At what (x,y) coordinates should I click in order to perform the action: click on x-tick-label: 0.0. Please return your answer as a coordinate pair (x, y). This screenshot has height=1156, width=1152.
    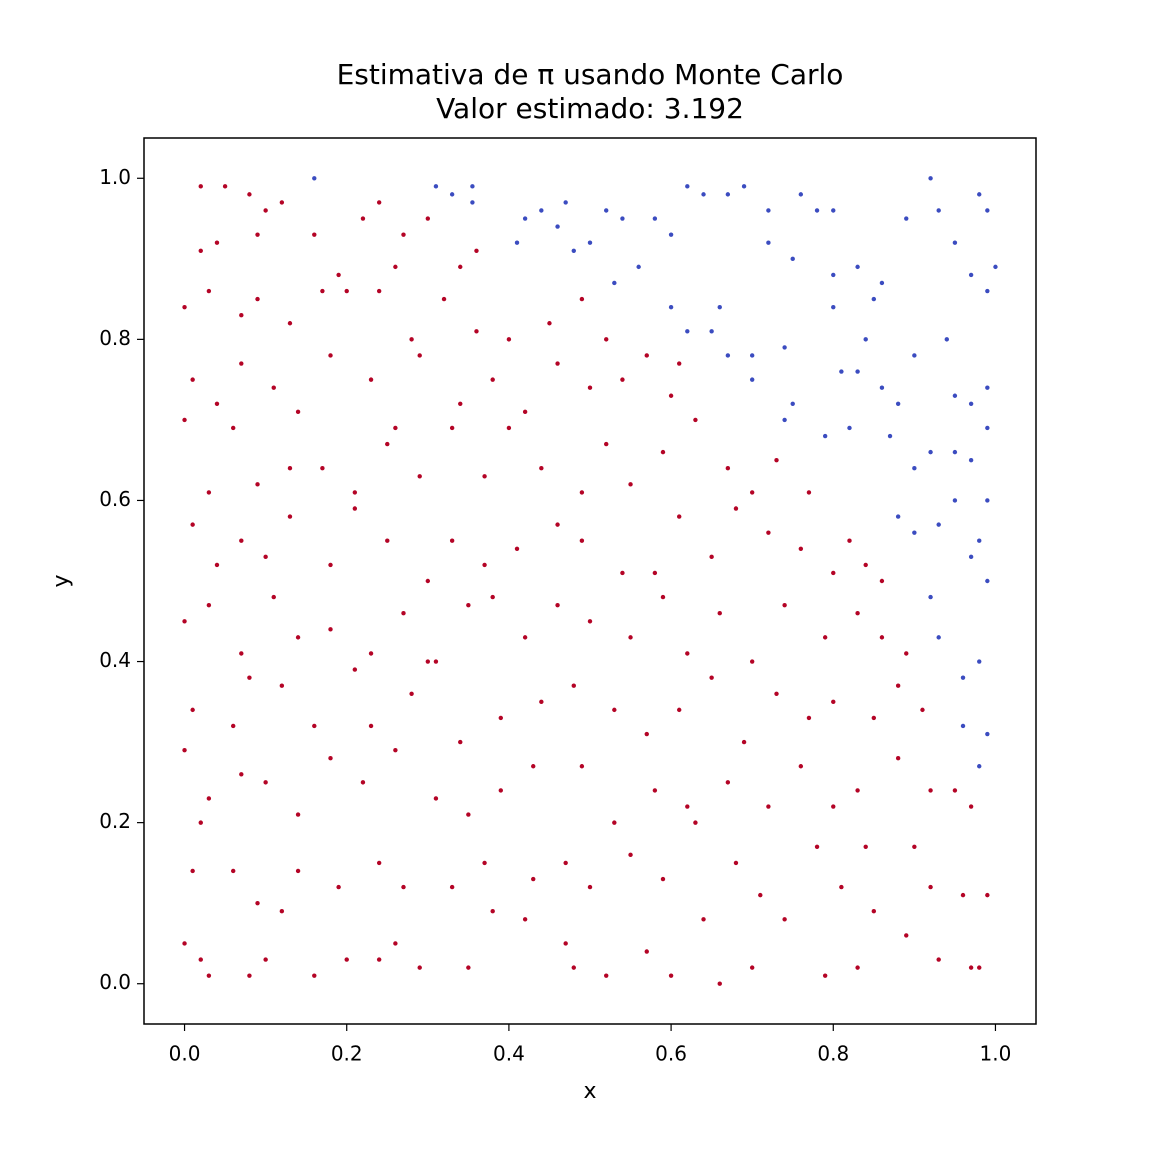
    Looking at the image, I should click on (185, 1054).